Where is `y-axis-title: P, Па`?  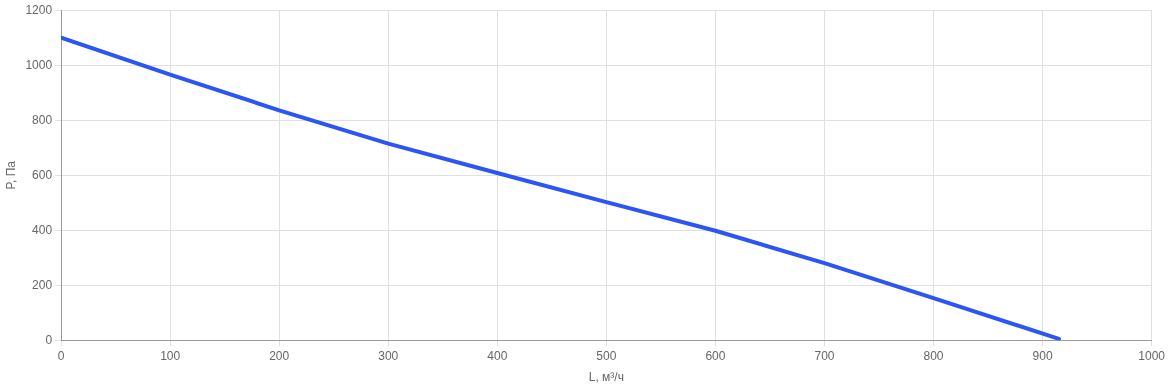
y-axis-title: P, Па is located at coordinates (10, 175).